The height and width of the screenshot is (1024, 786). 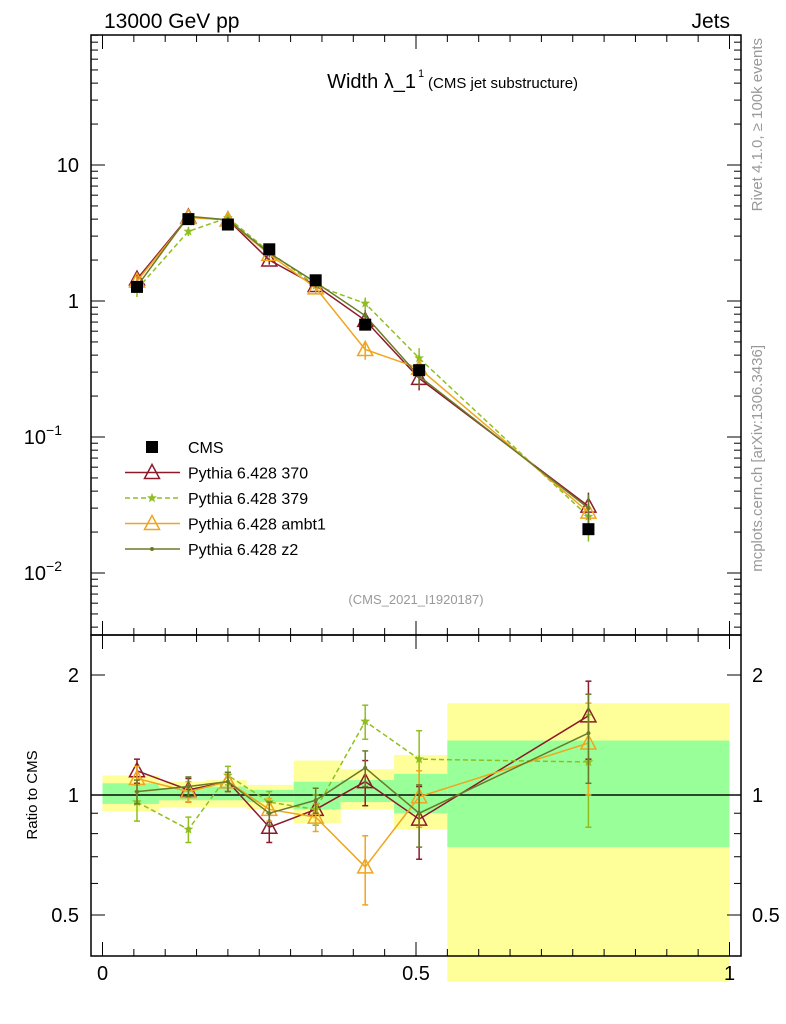 What do you see at coordinates (171, 21) in the screenshot?
I see `energy-label: 13000 GeV pp` at bounding box center [171, 21].